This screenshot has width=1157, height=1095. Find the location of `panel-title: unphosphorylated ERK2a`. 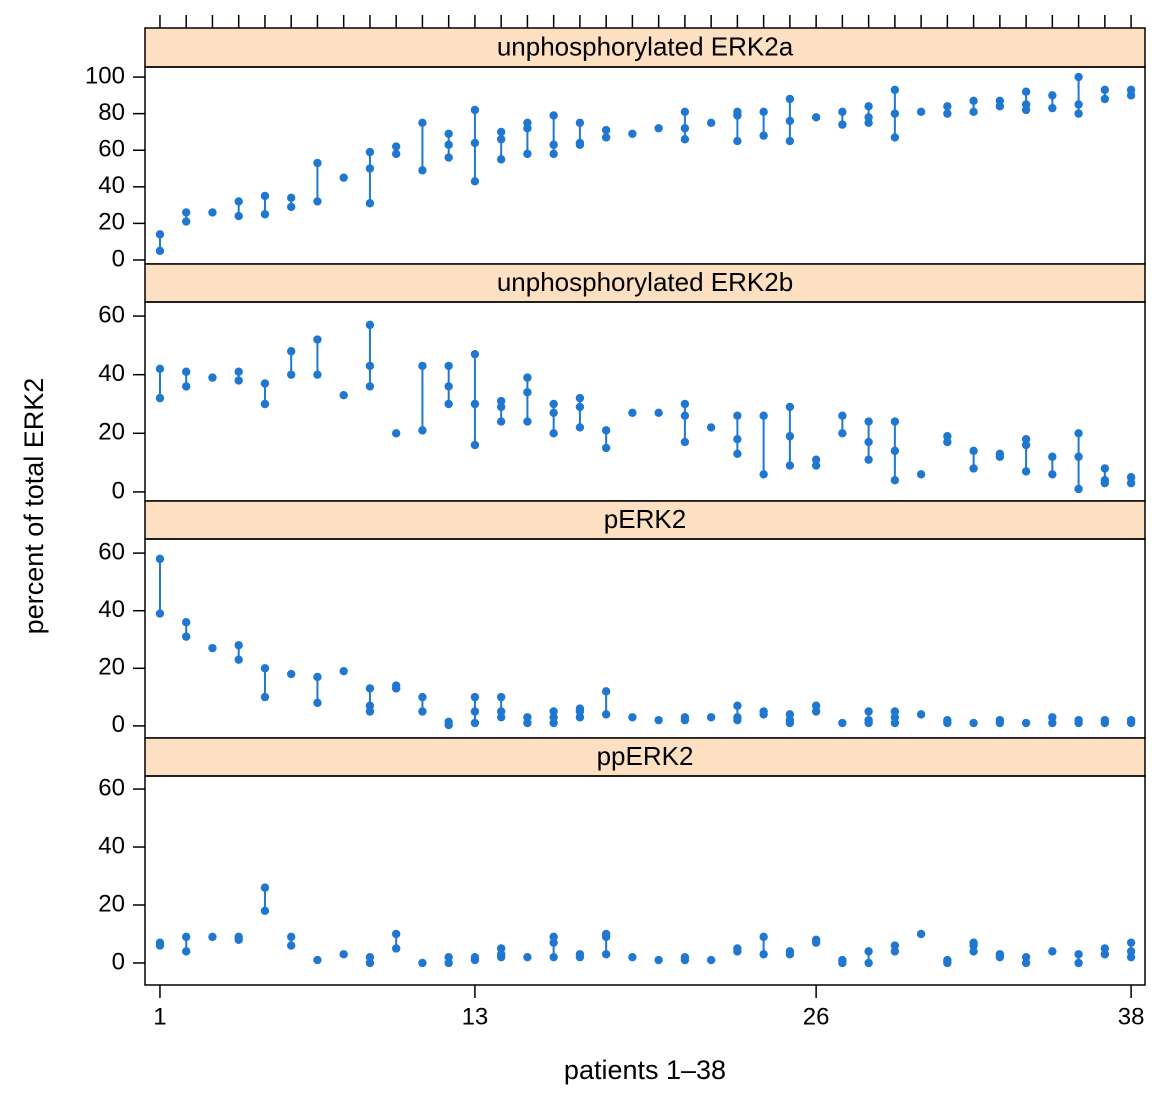

panel-title: unphosphorylated ERK2a is located at coordinates (645, 46).